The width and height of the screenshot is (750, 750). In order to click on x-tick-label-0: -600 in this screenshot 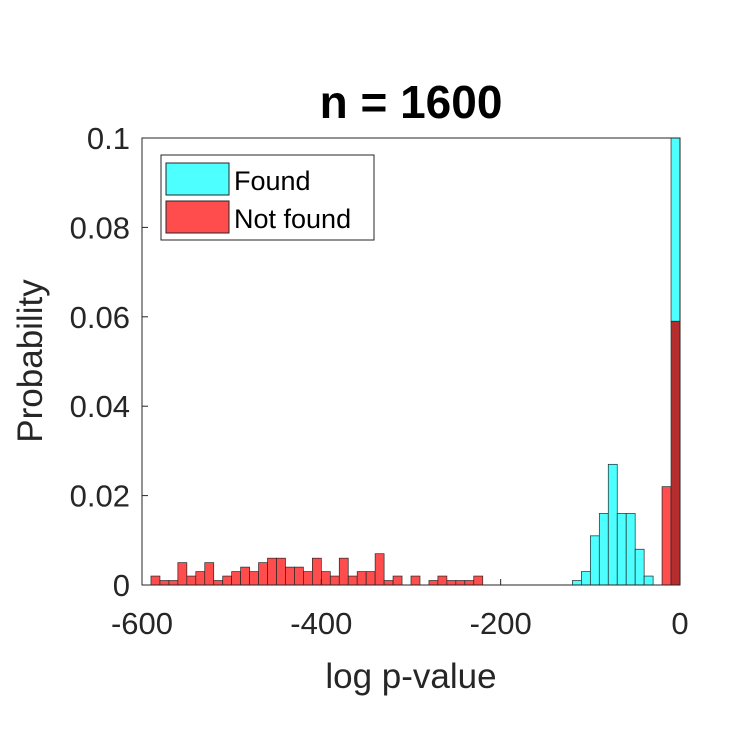, I will do `click(142, 623)`.